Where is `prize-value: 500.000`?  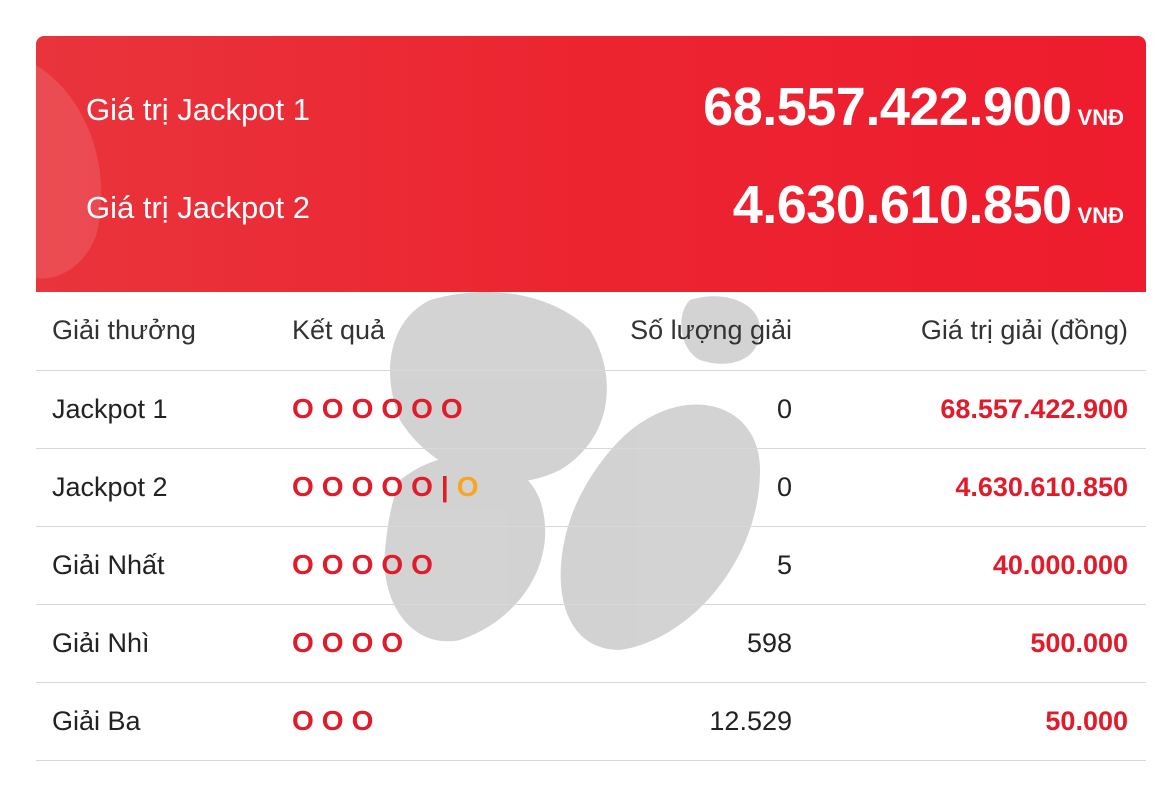 prize-value: 500.000 is located at coordinates (1079, 643).